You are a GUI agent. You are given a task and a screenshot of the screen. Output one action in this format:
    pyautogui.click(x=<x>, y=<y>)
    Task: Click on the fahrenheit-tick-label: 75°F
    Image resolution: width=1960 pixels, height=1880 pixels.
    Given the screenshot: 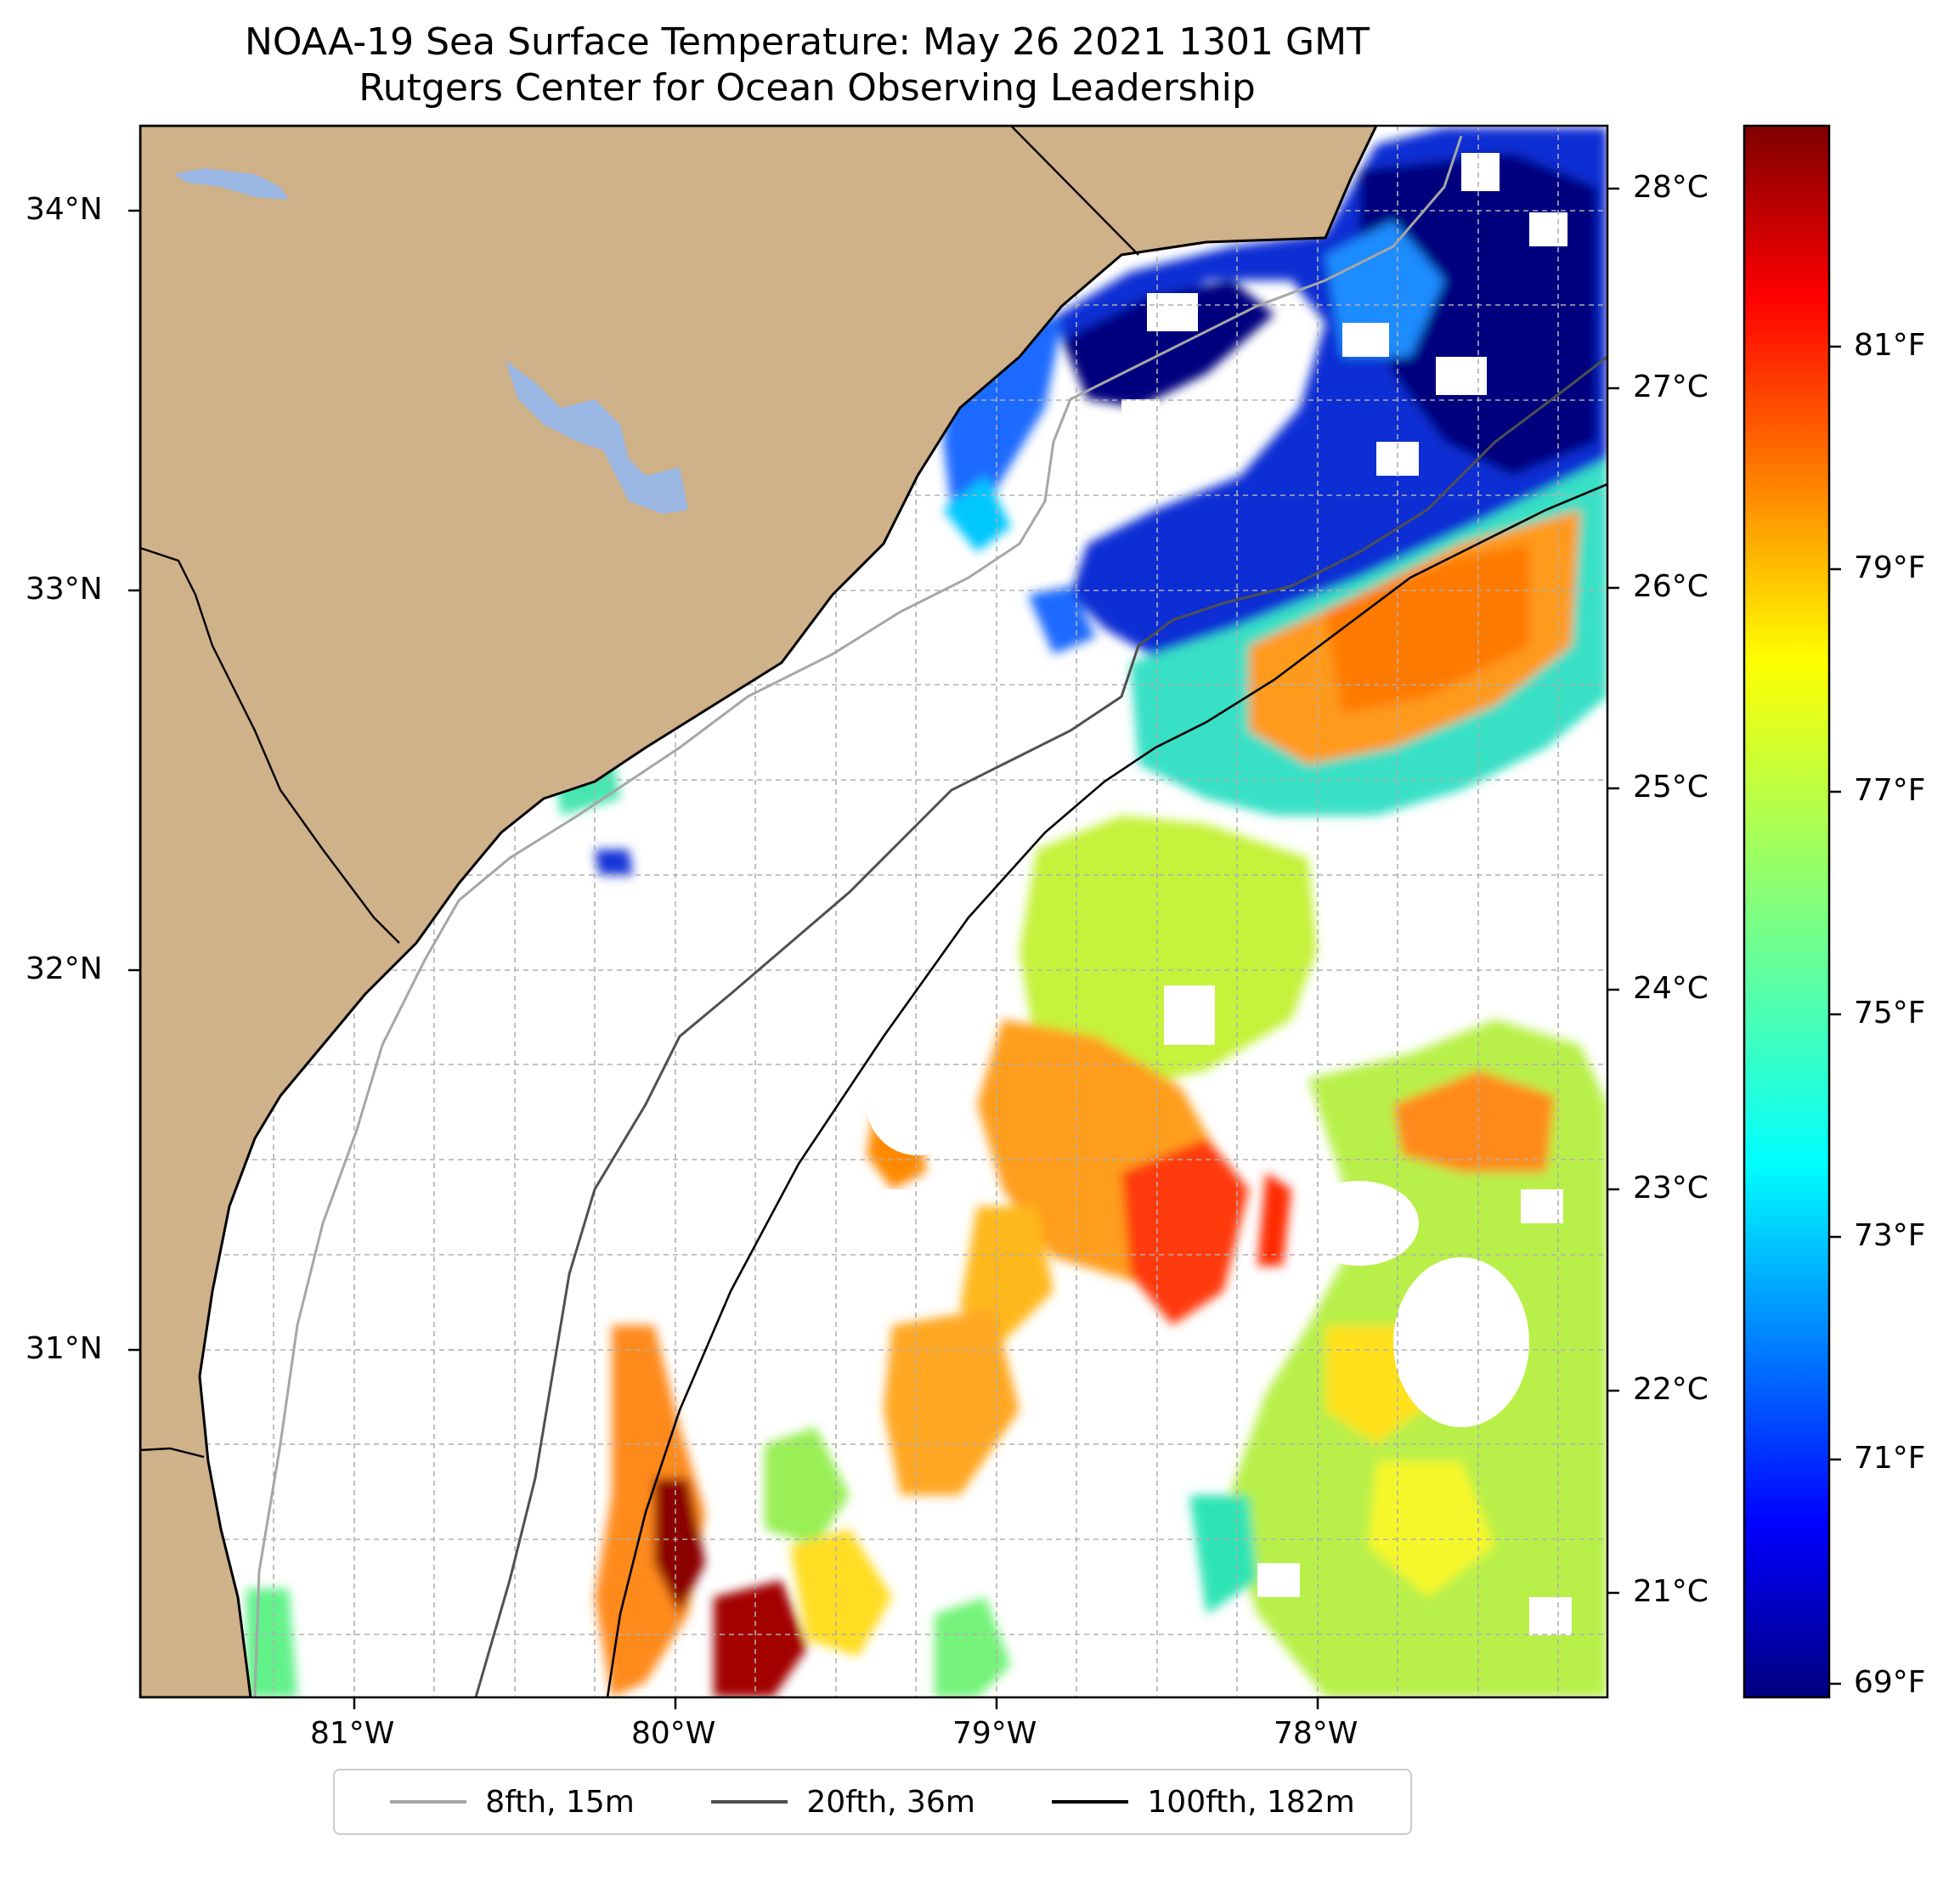 What is the action you would take?
    pyautogui.click(x=1890, y=1013)
    